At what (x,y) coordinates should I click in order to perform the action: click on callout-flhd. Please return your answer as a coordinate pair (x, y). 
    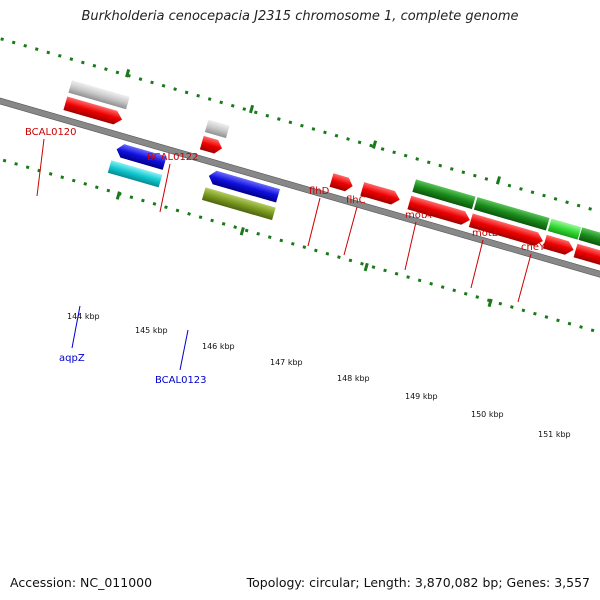
    Looking at the image, I should click on (314, 222).